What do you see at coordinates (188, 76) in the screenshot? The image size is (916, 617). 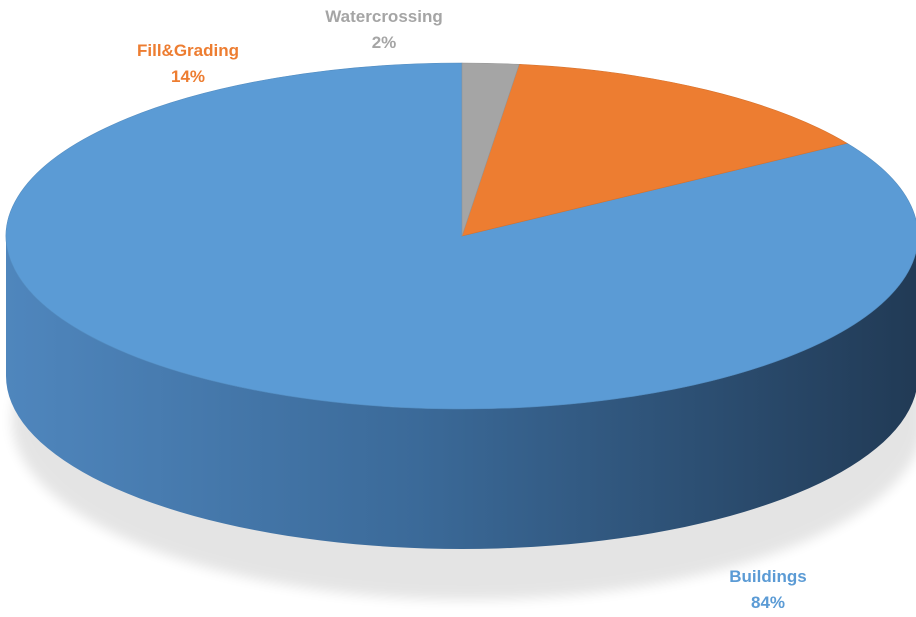 I see `data-label-fill-grading-value: 14%` at bounding box center [188, 76].